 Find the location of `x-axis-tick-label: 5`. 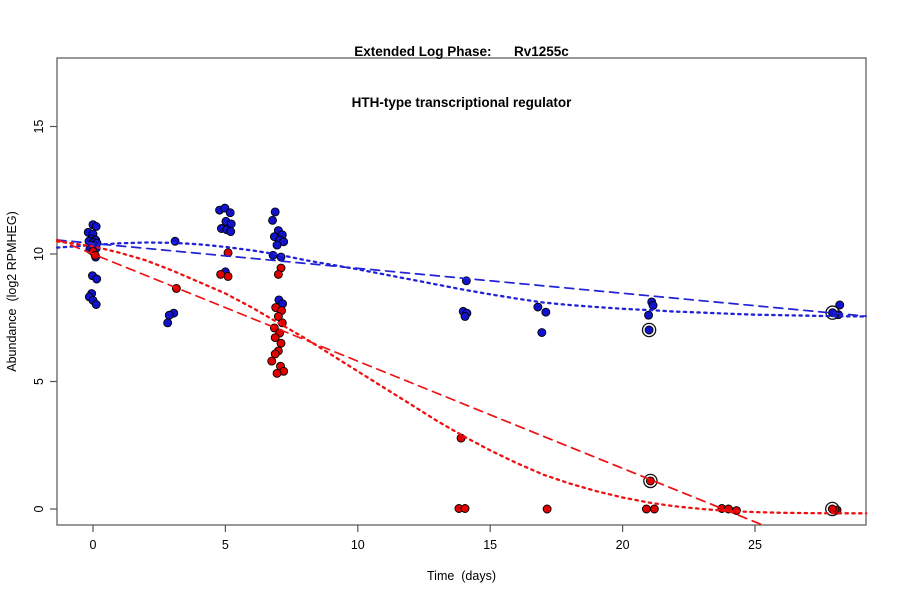

x-axis-tick-label: 5 is located at coordinates (225, 545).